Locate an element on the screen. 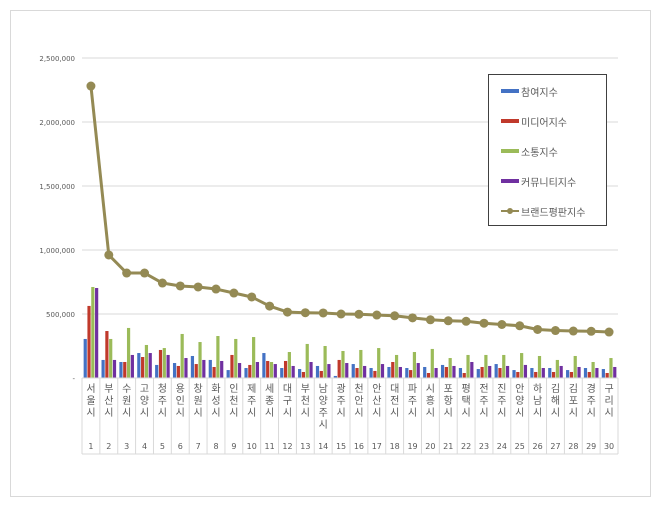 This screenshot has width=660, height=507. y-tick-label: 1,500,000 is located at coordinates (57, 187).